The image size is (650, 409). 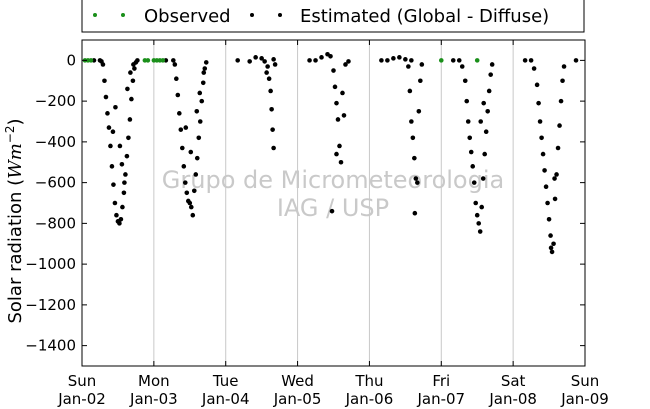 I want to click on x-tick-label-day: Sun, so click(x=585, y=381).